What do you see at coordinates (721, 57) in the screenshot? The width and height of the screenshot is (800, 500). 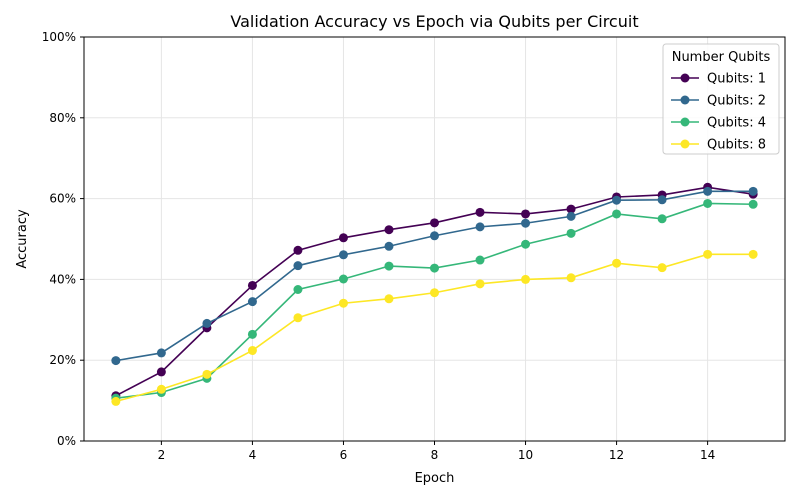 I see `legend-title: Number Qubits` at bounding box center [721, 57].